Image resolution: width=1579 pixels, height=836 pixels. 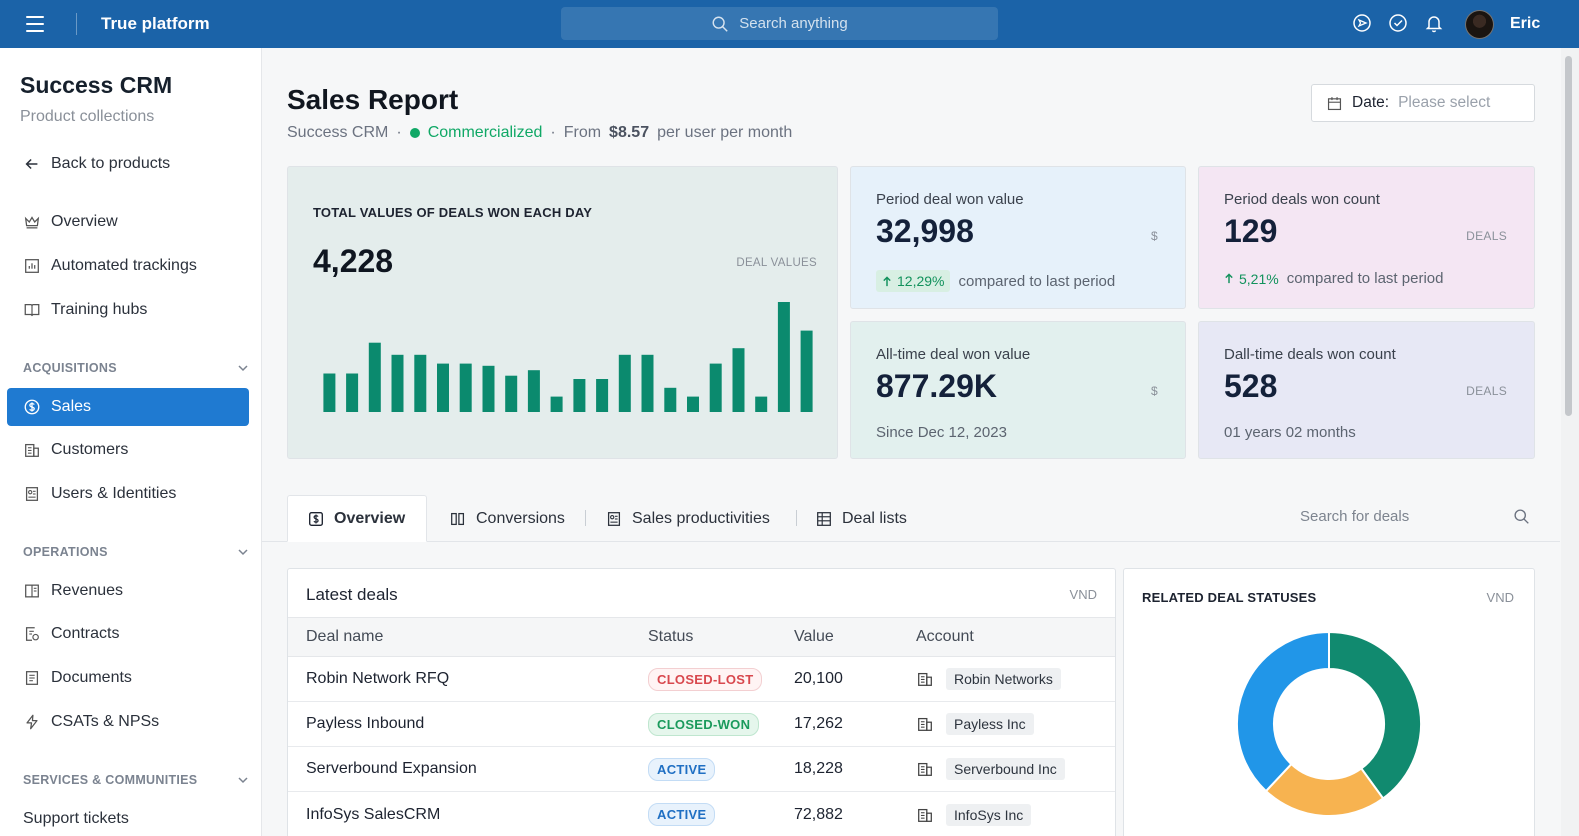 I want to click on column-header-status: Status, so click(x=671, y=636).